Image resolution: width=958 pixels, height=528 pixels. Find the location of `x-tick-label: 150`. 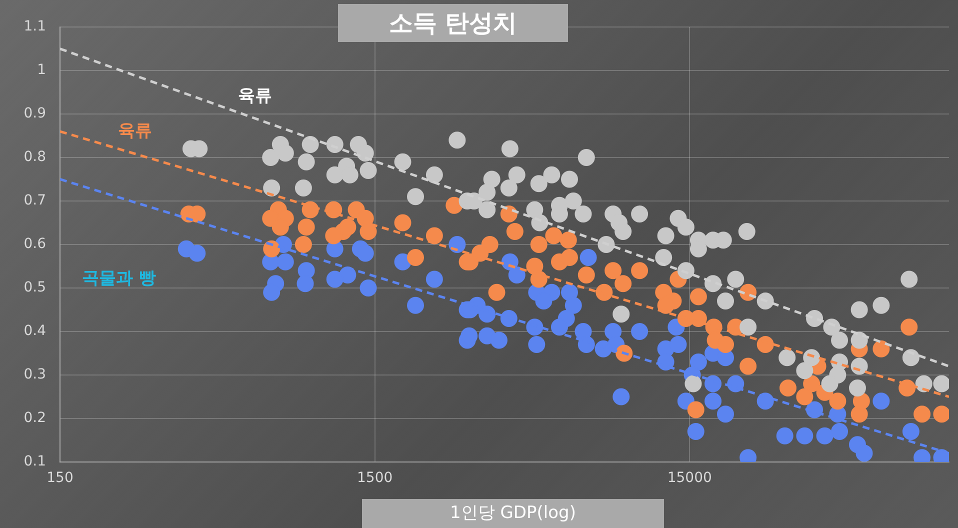

x-tick-label: 150 is located at coordinates (60, 478).